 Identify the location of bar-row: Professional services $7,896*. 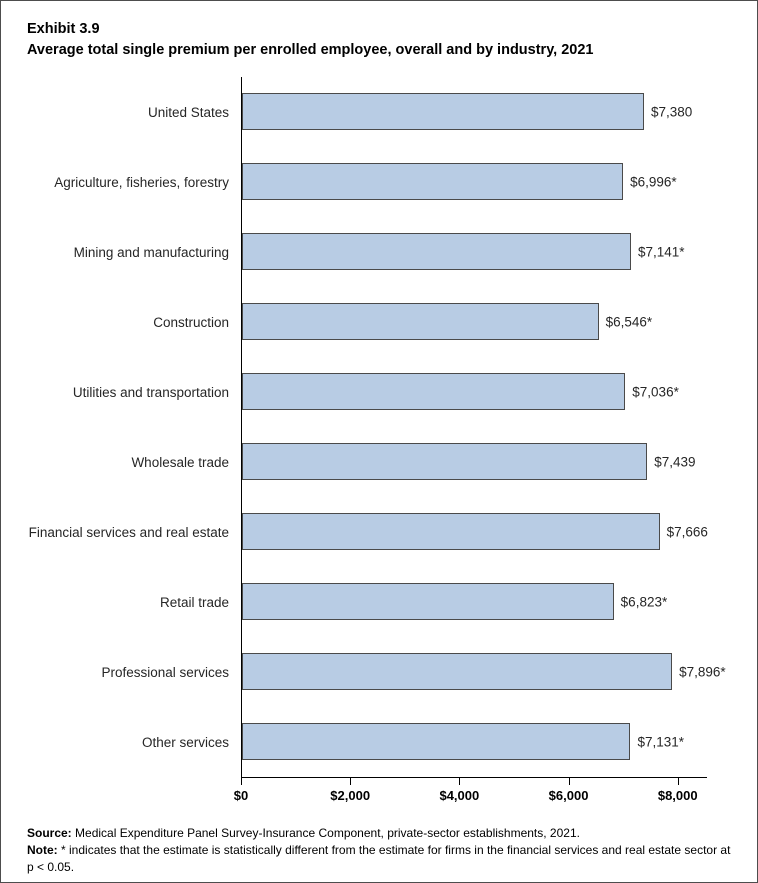
(372, 672).